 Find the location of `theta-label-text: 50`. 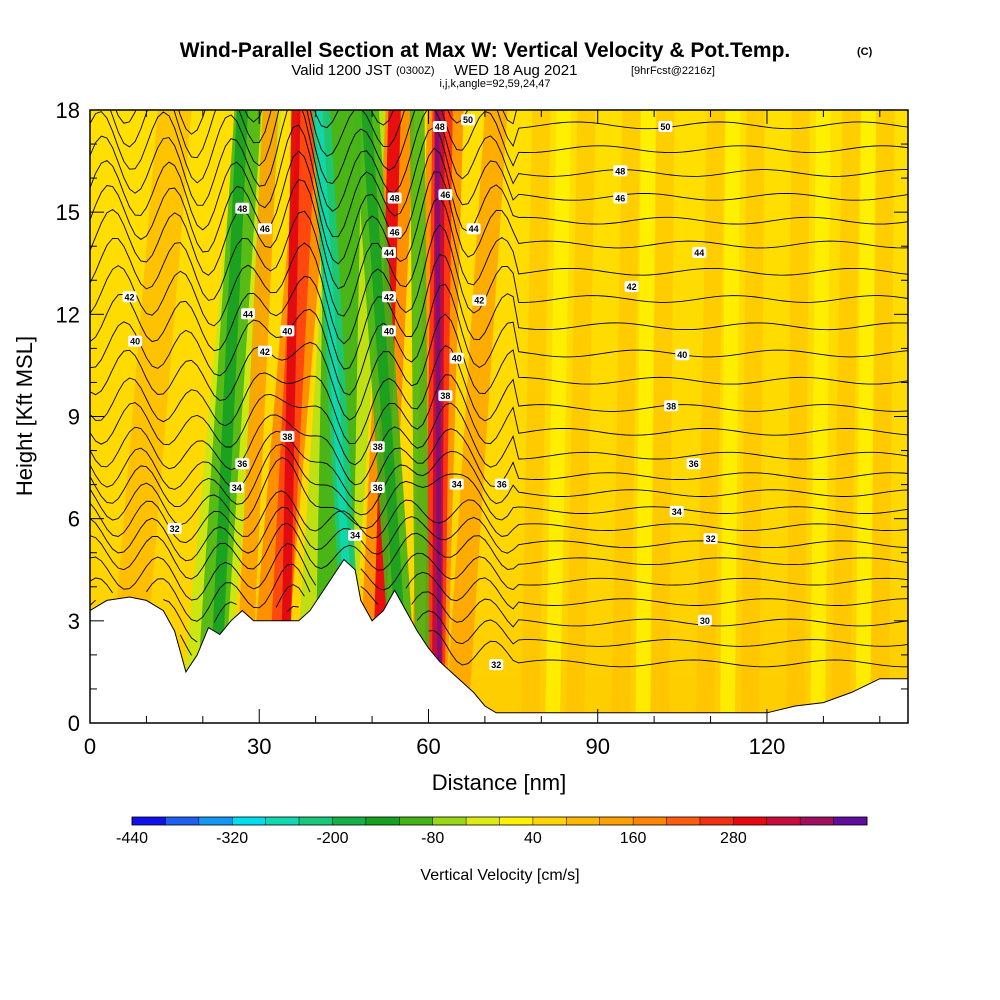

theta-label-text: 50 is located at coordinates (665, 127).